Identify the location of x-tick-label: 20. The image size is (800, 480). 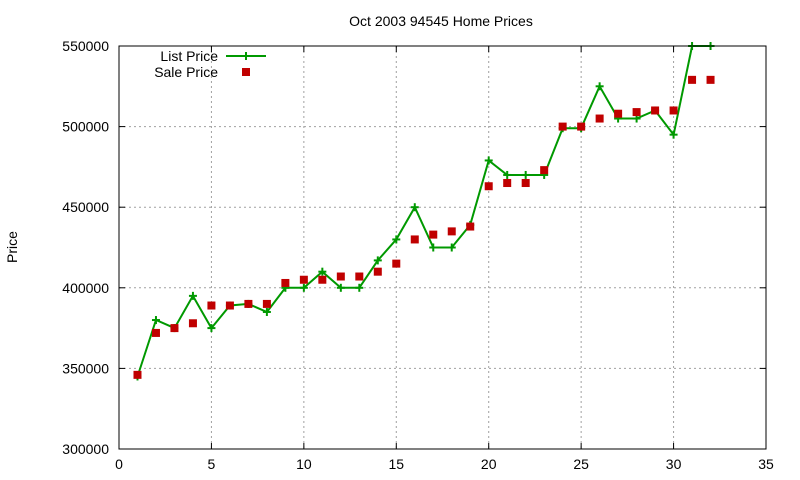
(489, 464).